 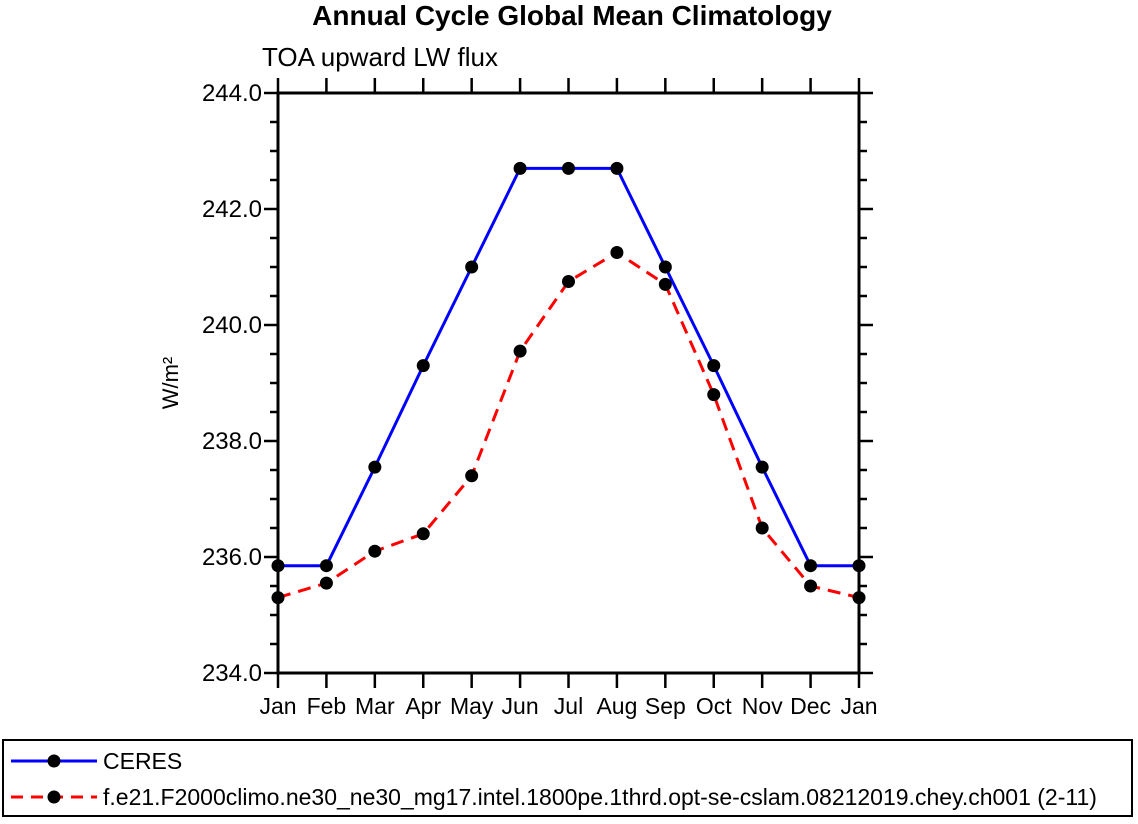 What do you see at coordinates (54, 761) in the screenshot?
I see `legend-line-sample-ceres` at bounding box center [54, 761].